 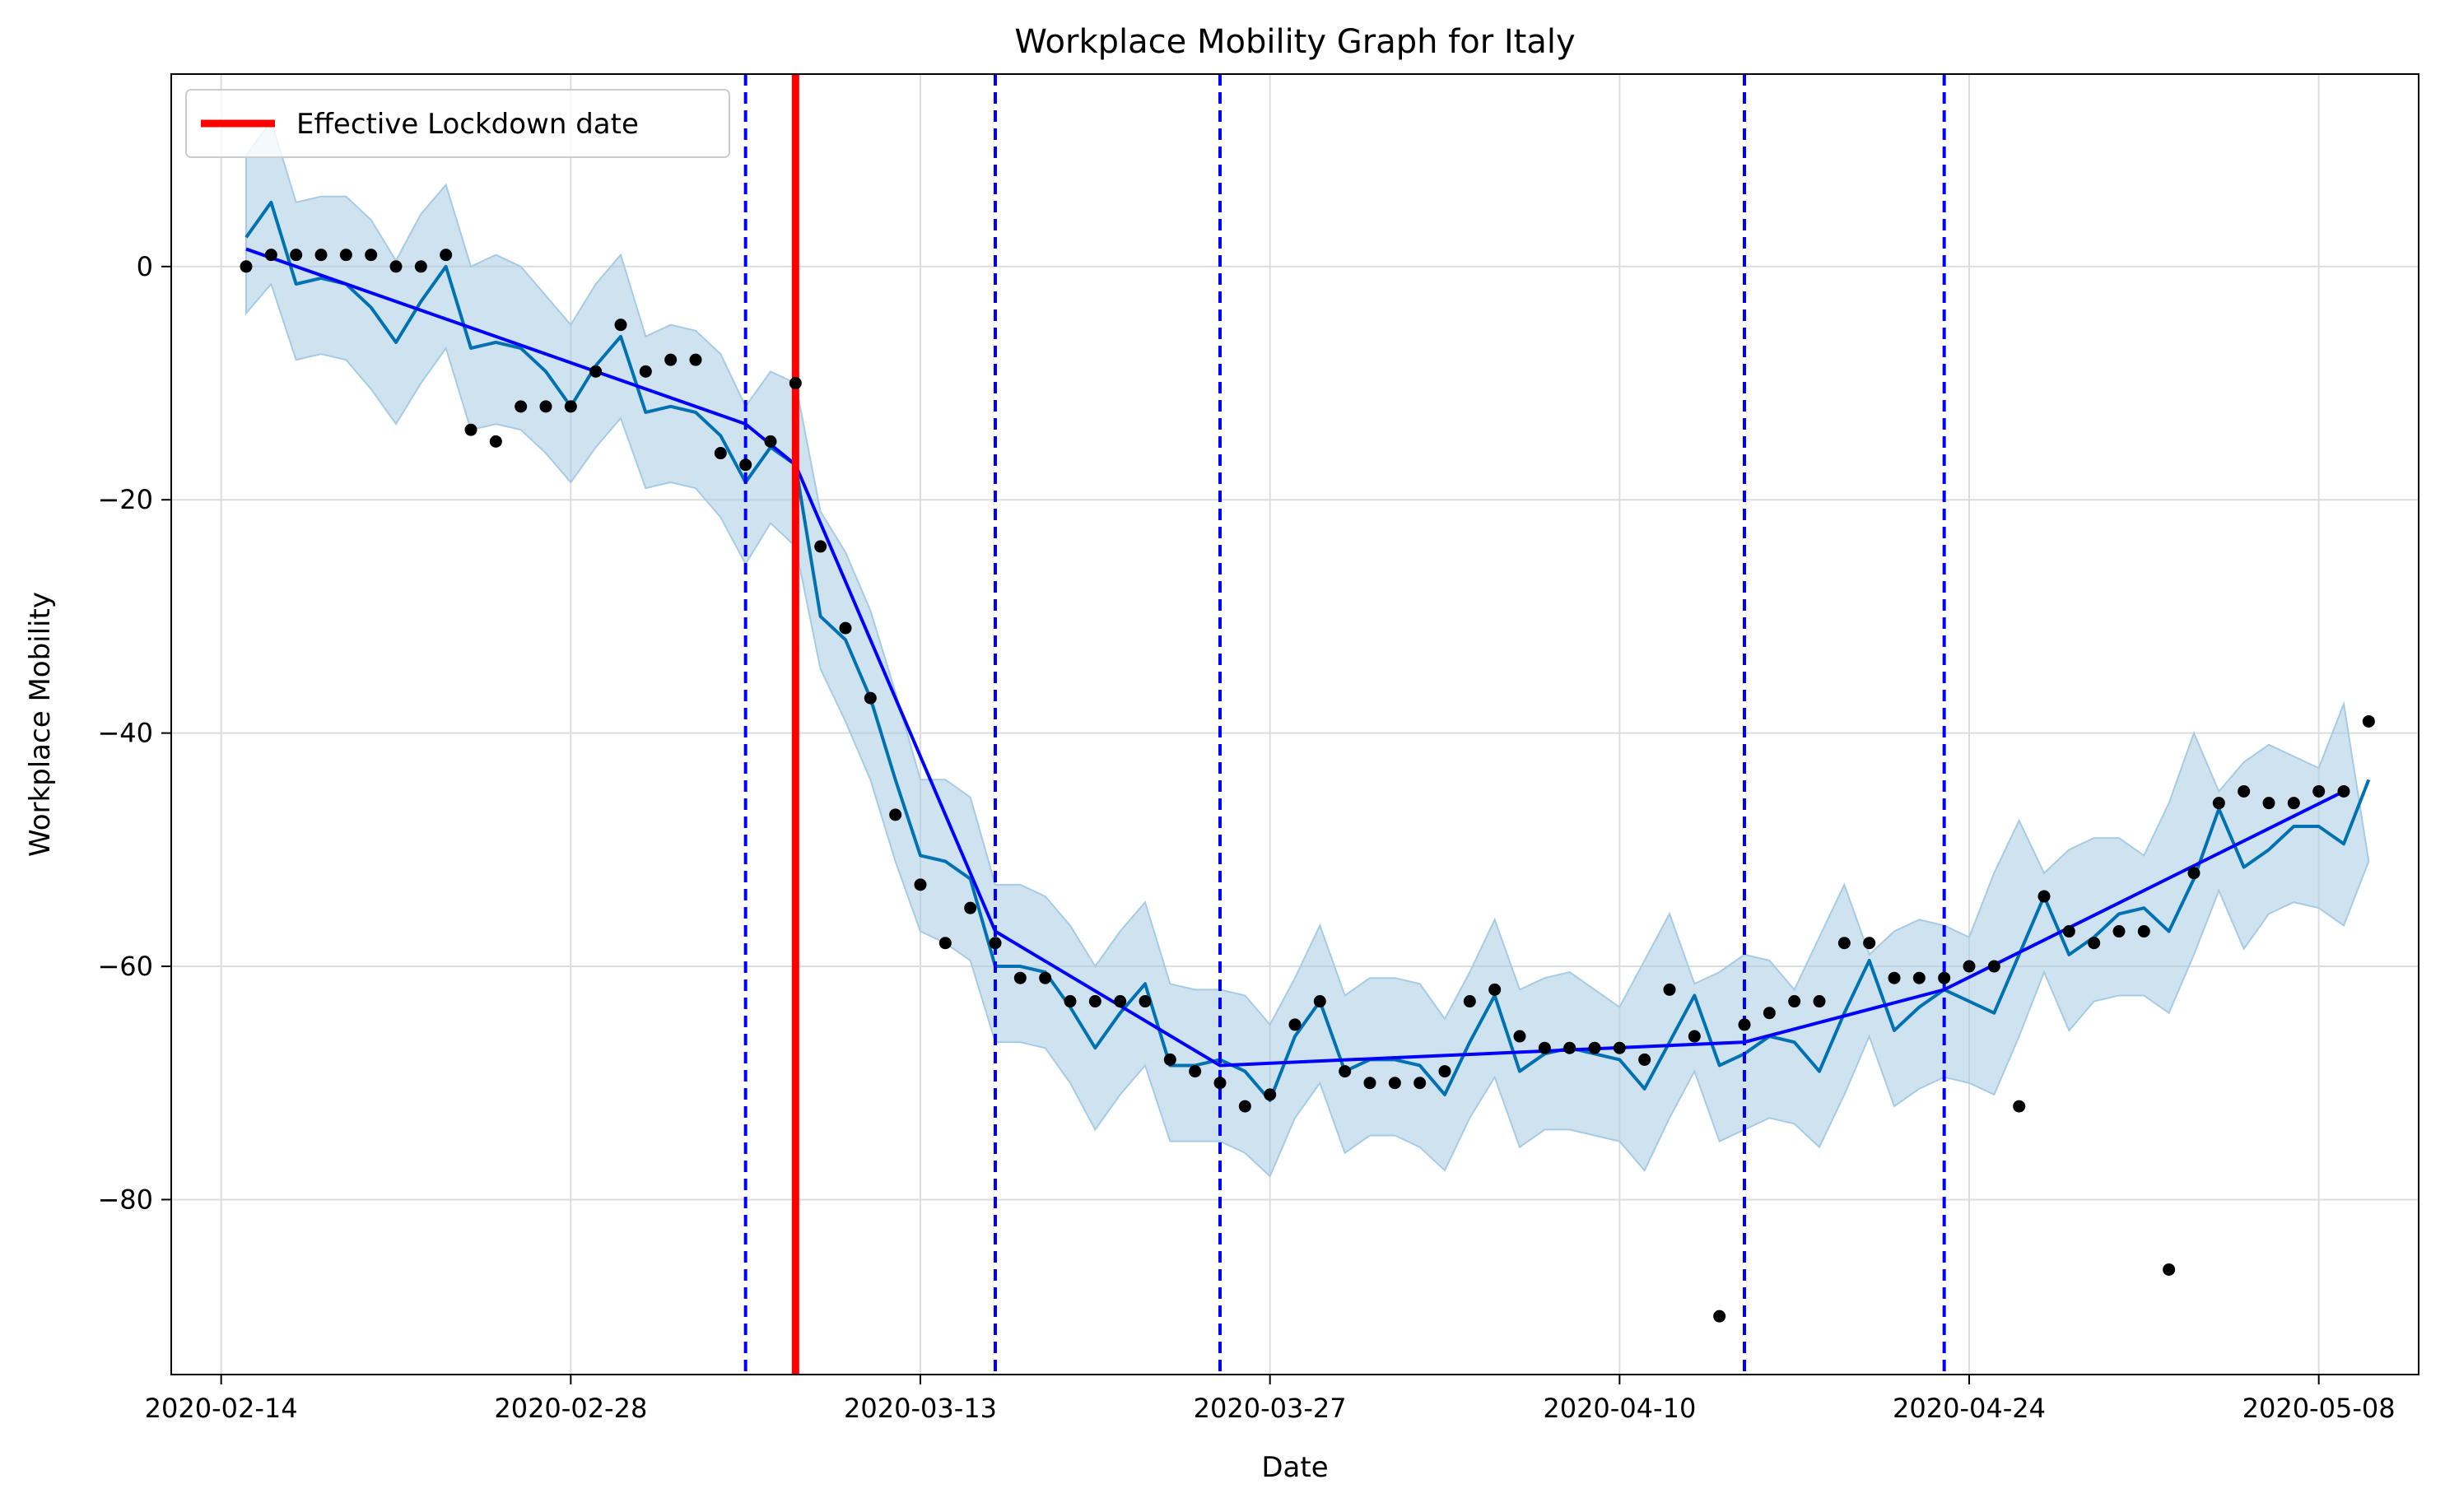 I want to click on legend-label-lockdown: Effective Lockdown date, so click(x=467, y=125).